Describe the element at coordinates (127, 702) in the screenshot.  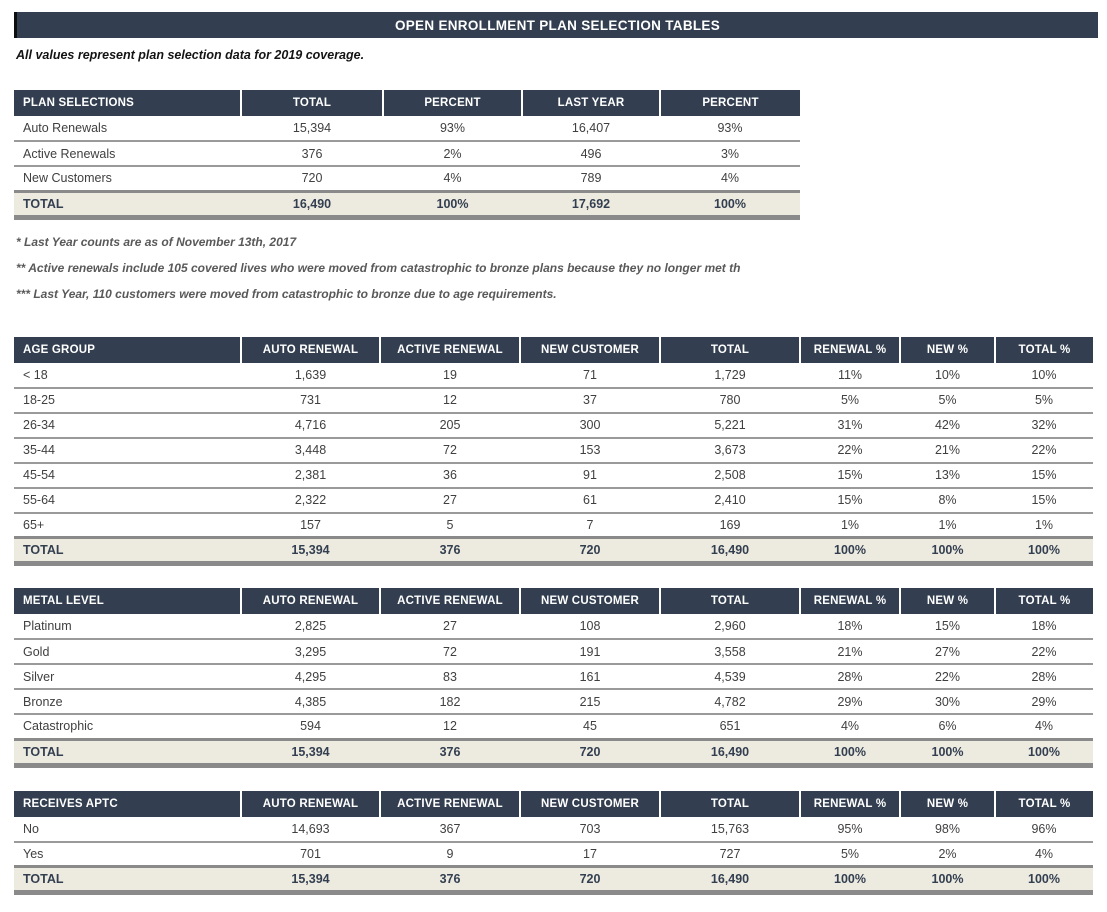
I see `row-label: Bronze` at that location.